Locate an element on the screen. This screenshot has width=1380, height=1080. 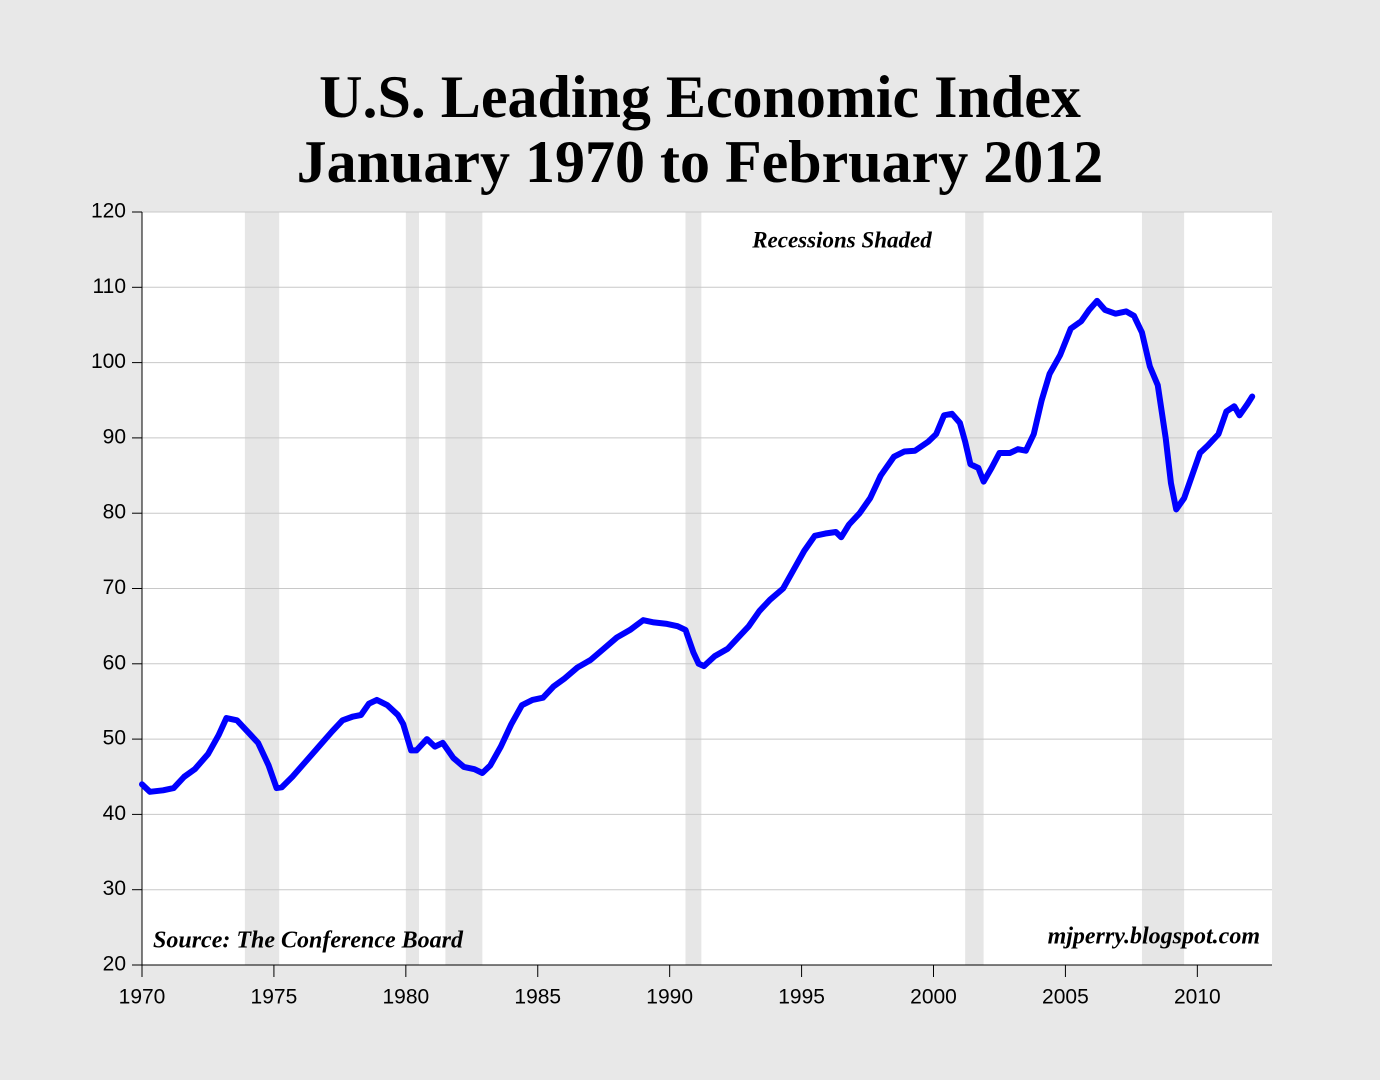
y-tick-label: 80 is located at coordinates (114, 512).